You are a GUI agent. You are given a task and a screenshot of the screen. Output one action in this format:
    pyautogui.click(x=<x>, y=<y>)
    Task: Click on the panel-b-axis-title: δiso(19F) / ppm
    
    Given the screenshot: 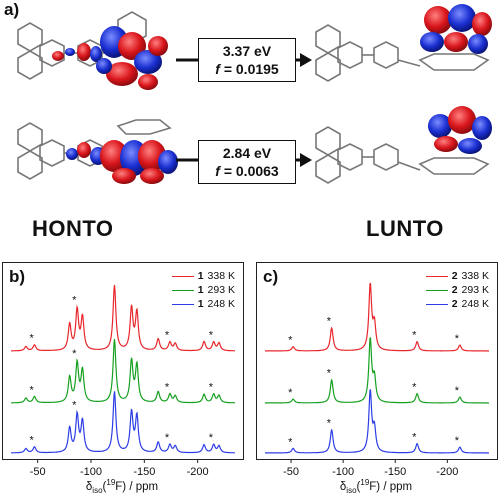 What is the action you would take?
    pyautogui.click(x=122, y=486)
    